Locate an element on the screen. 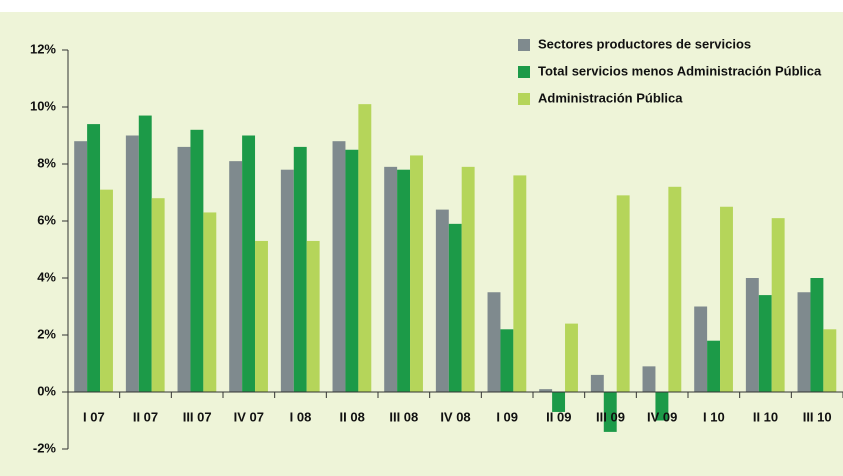  x-tick-label: III 07 is located at coordinates (197, 416).